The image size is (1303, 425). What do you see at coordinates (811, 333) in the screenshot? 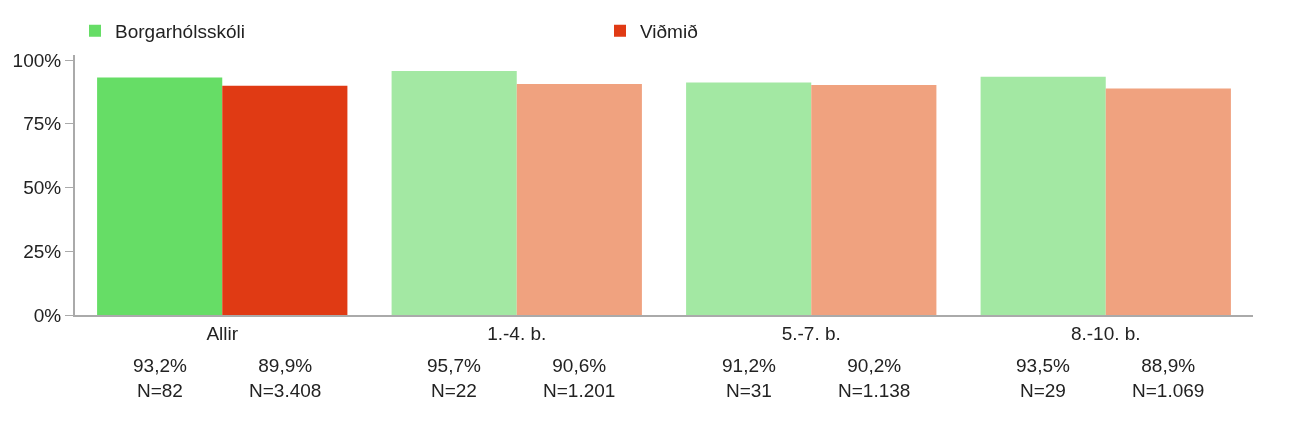
I see `x-tick-label: 5.-7. b.` at bounding box center [811, 333].